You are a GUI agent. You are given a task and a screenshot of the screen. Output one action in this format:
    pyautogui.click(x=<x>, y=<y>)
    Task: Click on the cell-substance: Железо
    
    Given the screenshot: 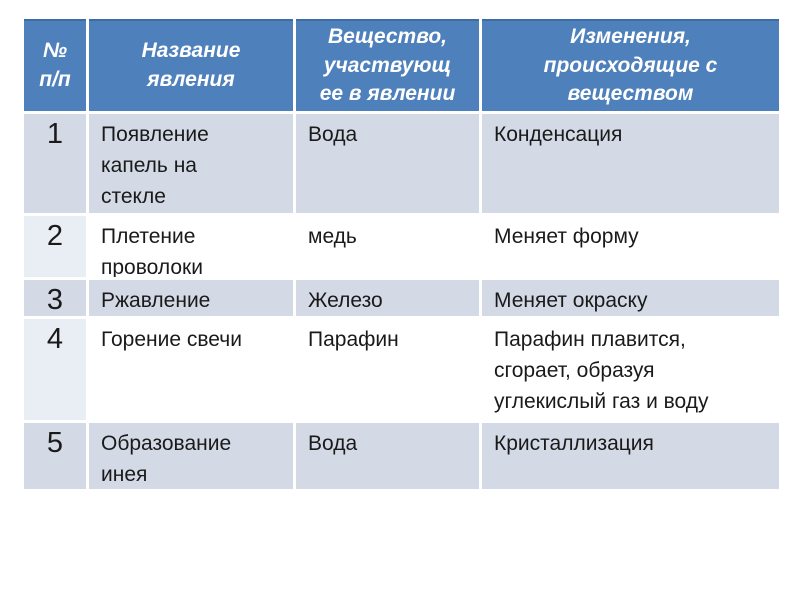 What is the action you would take?
    pyautogui.click(x=387, y=298)
    